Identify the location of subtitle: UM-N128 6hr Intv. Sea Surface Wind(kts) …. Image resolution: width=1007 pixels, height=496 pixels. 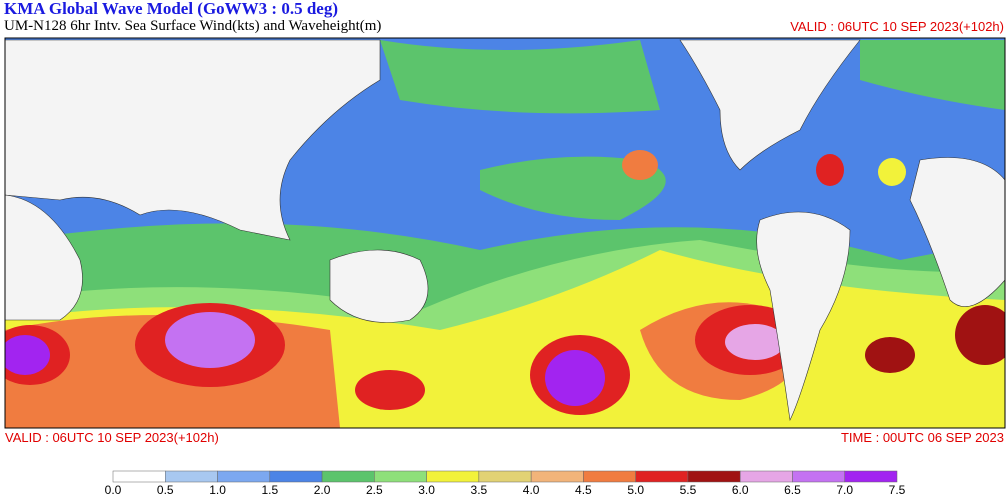
(192, 26).